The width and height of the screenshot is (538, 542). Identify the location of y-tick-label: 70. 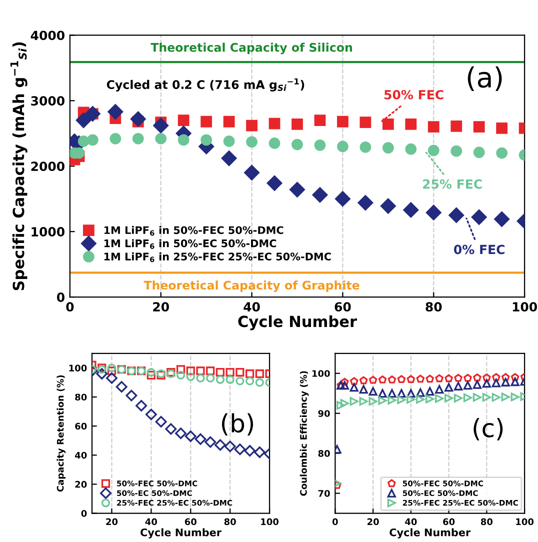
(324, 493).